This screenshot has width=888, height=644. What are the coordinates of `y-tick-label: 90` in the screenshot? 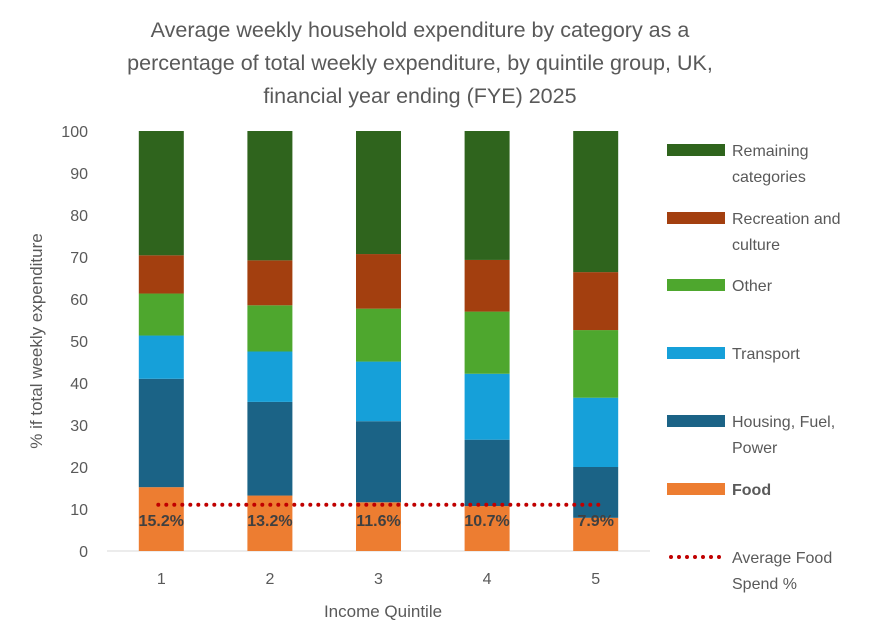 It's located at (79, 174).